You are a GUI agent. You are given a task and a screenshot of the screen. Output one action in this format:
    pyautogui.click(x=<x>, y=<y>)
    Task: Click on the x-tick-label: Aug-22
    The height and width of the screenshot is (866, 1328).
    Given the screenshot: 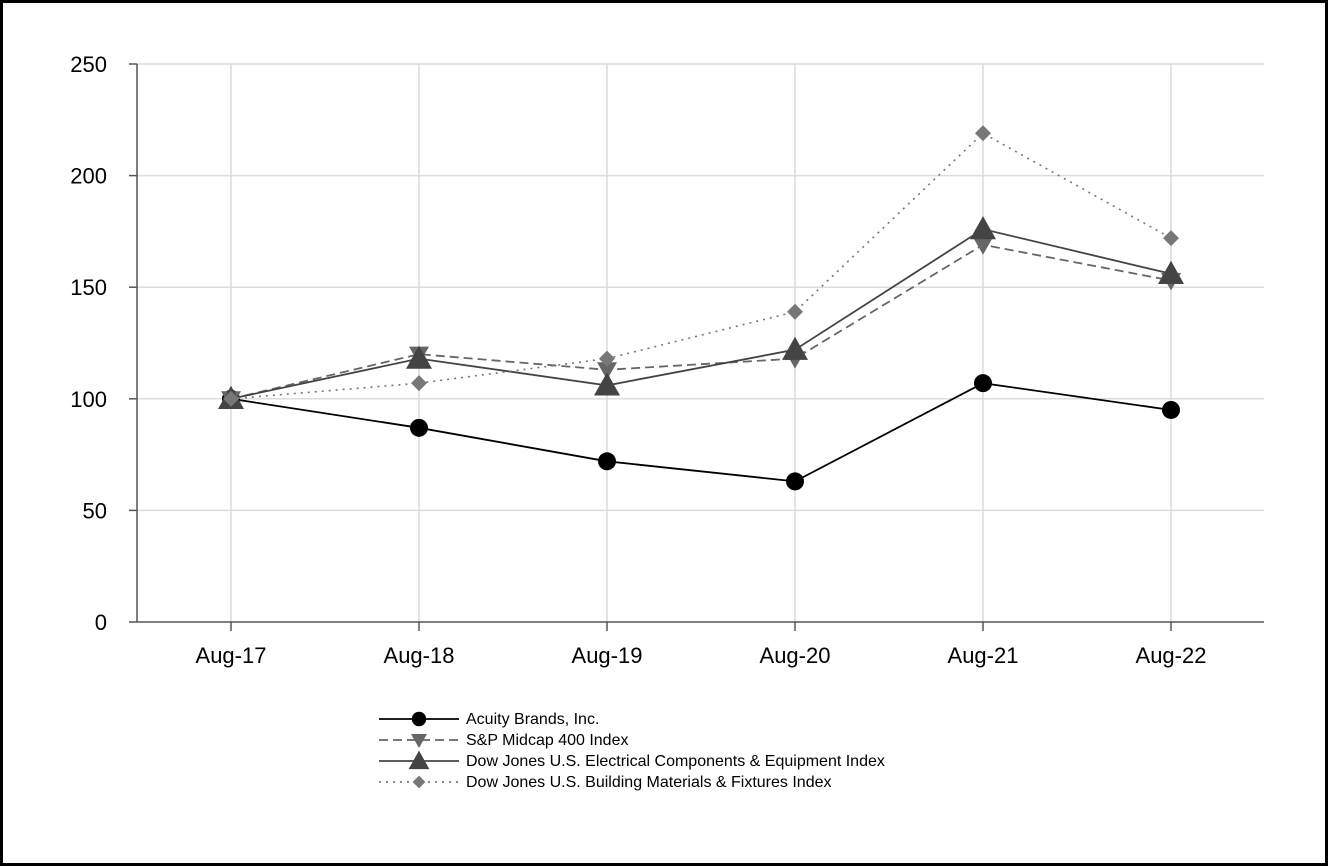 What is the action you would take?
    pyautogui.click(x=1171, y=655)
    